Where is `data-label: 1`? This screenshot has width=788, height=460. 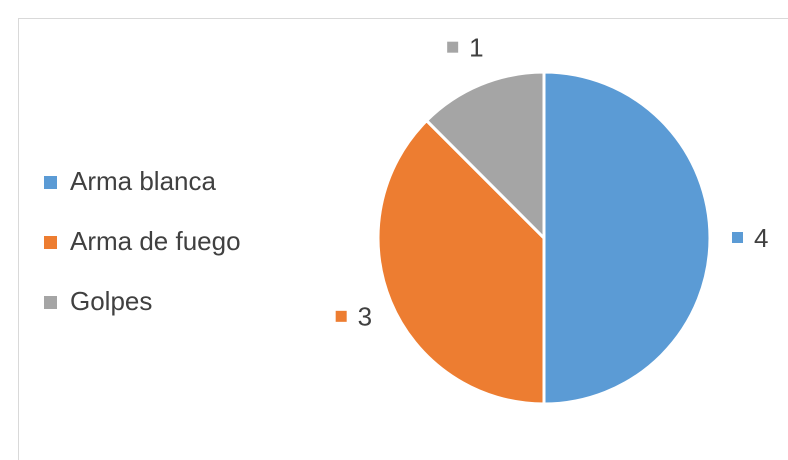 data-label: 1 is located at coordinates (476, 48).